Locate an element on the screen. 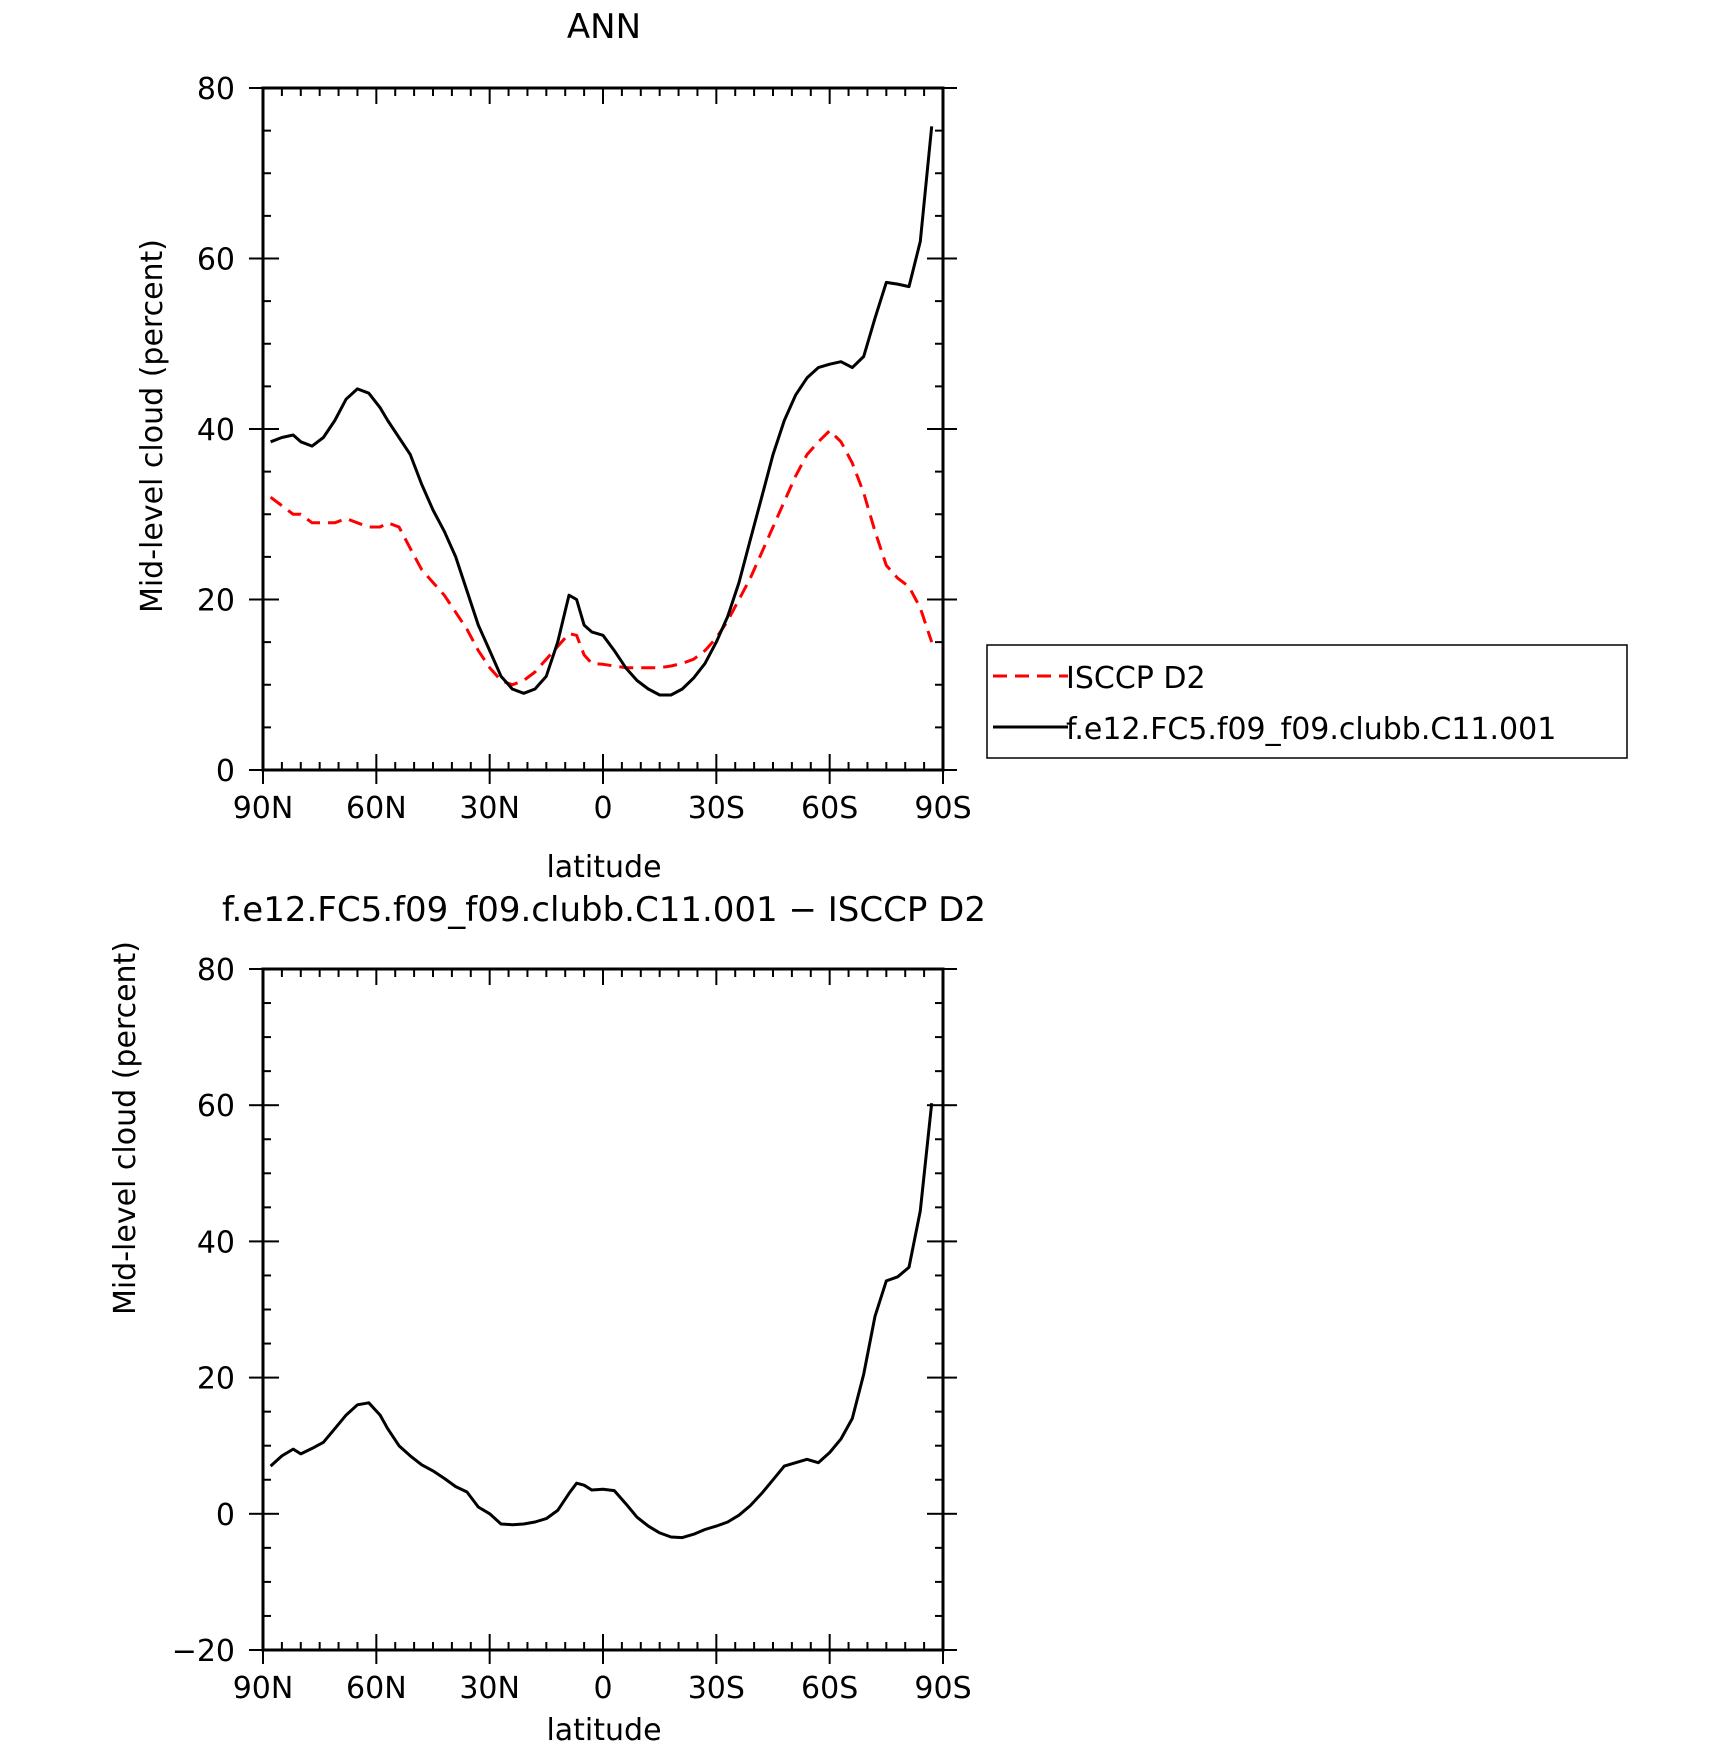  legend-label-isccp: ISCCP D2 is located at coordinates (1136, 678).